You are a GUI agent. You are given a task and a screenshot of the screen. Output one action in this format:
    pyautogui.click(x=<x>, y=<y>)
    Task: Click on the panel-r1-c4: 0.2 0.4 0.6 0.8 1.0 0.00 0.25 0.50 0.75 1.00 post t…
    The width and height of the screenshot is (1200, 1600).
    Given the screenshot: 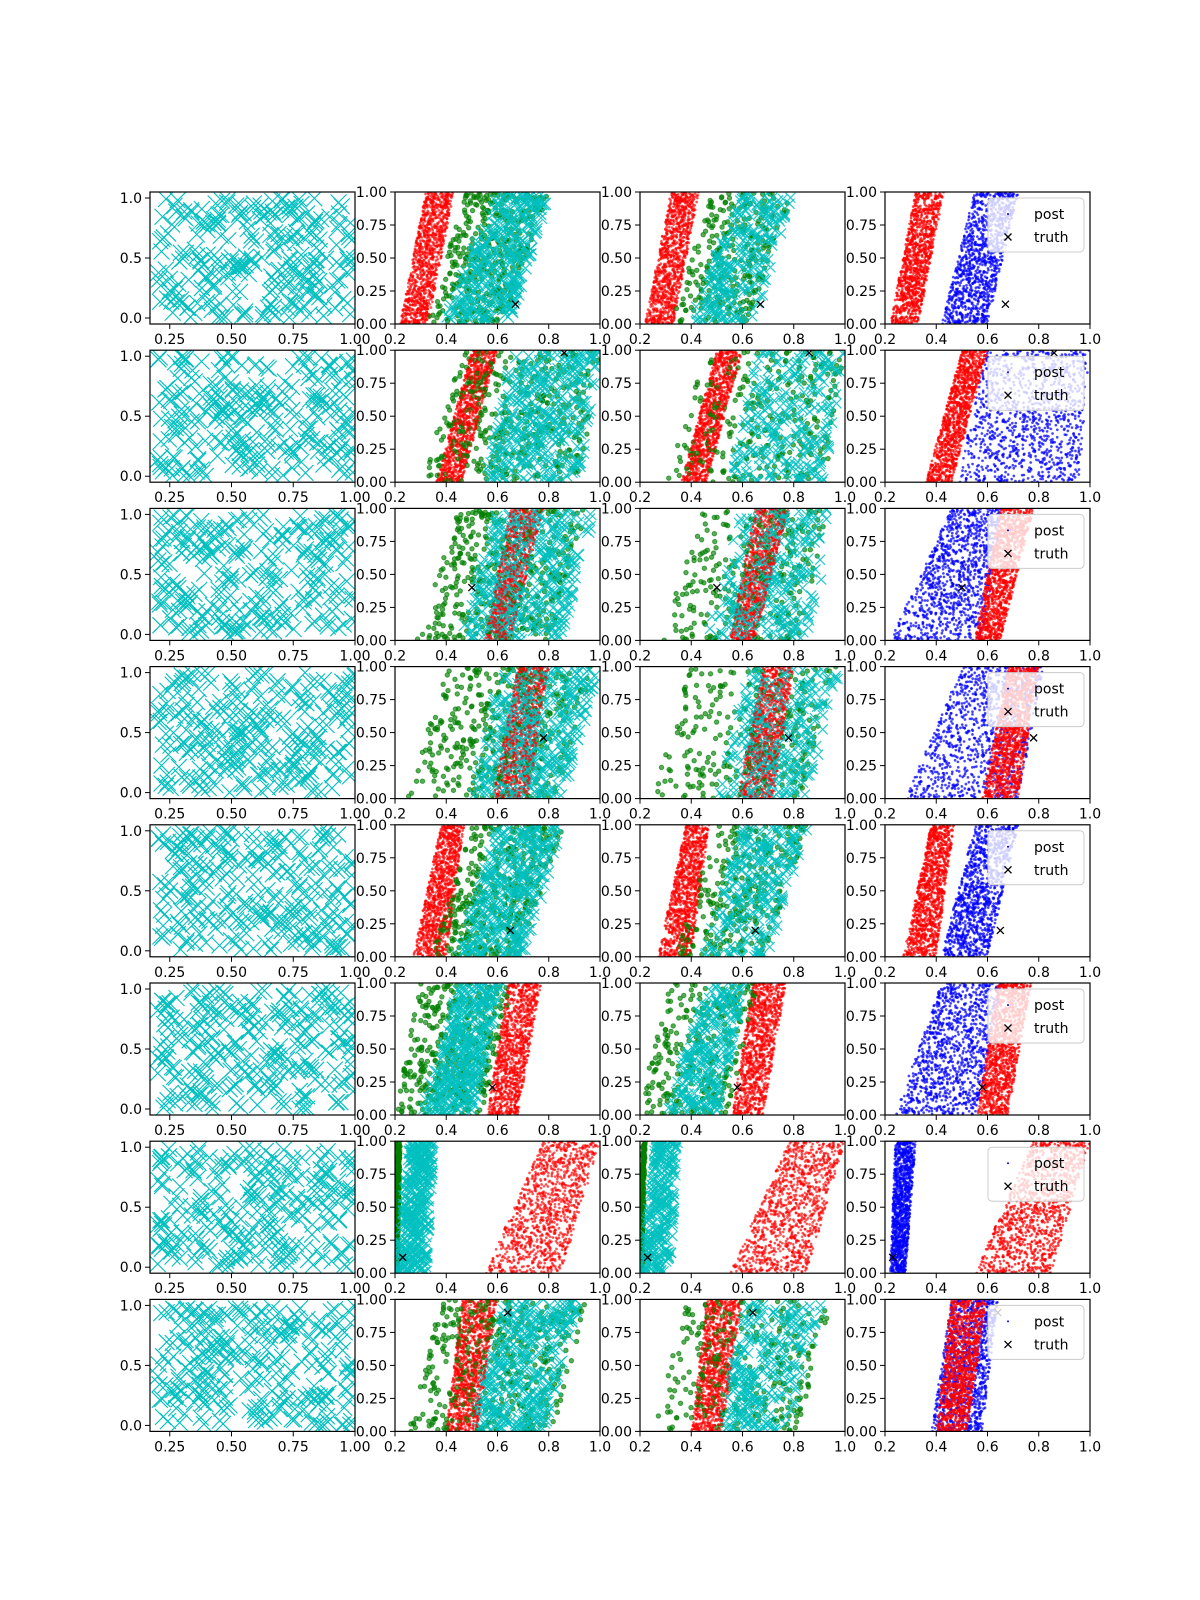 What is the action you would take?
    pyautogui.click(x=973, y=266)
    